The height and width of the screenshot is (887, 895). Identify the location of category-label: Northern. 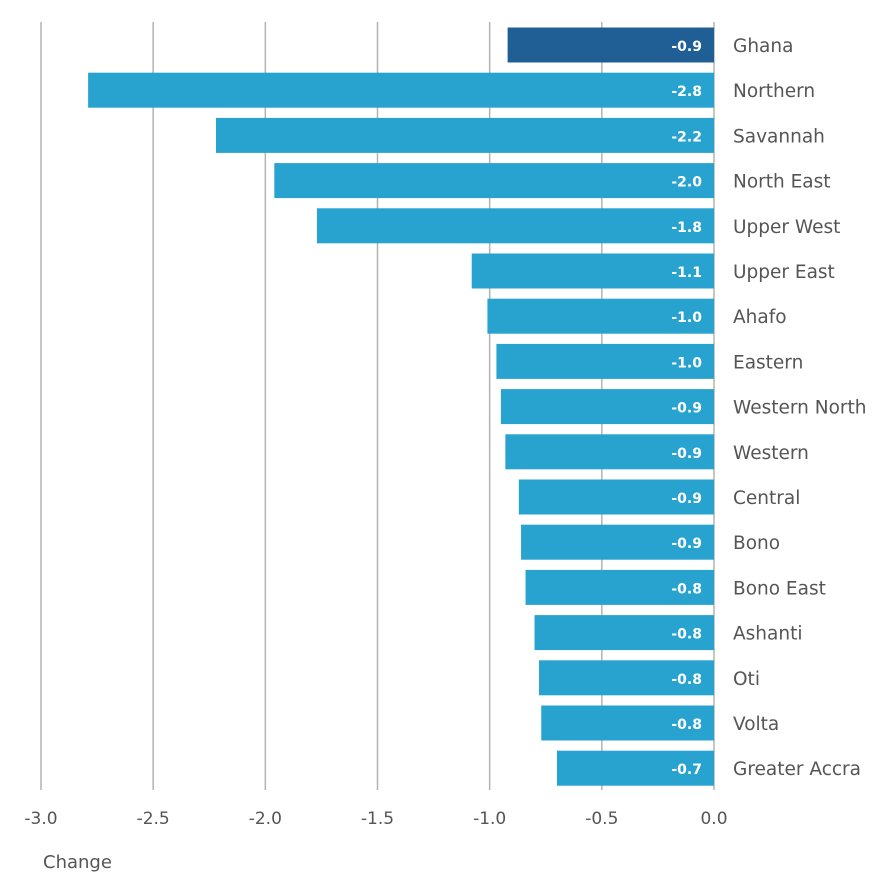
(774, 91).